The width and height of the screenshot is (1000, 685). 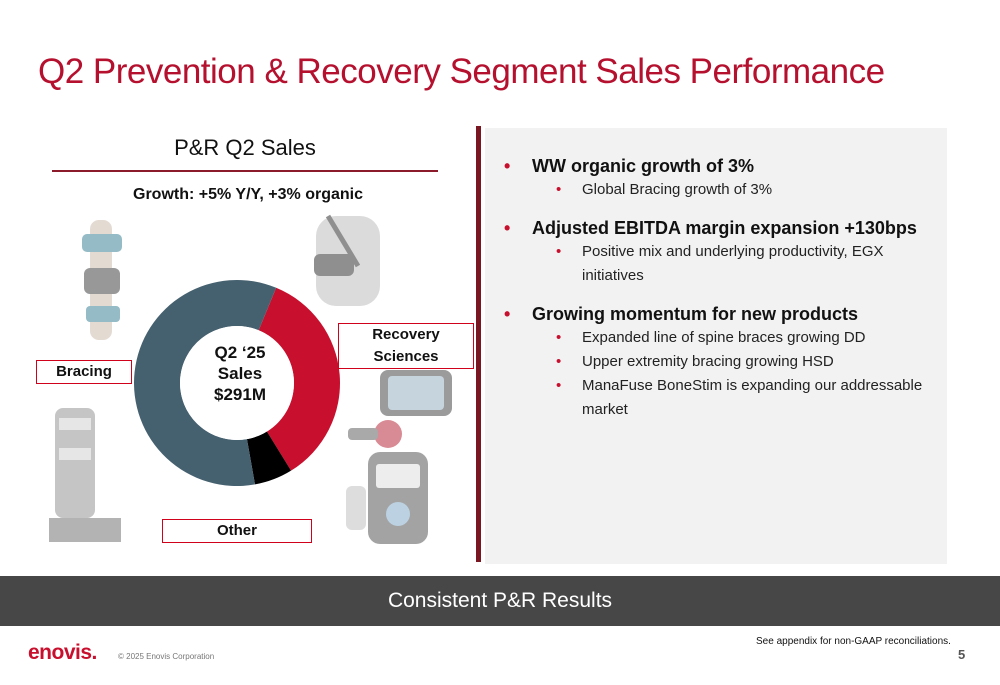 I want to click on donut-slice-other, so click(x=269, y=458).